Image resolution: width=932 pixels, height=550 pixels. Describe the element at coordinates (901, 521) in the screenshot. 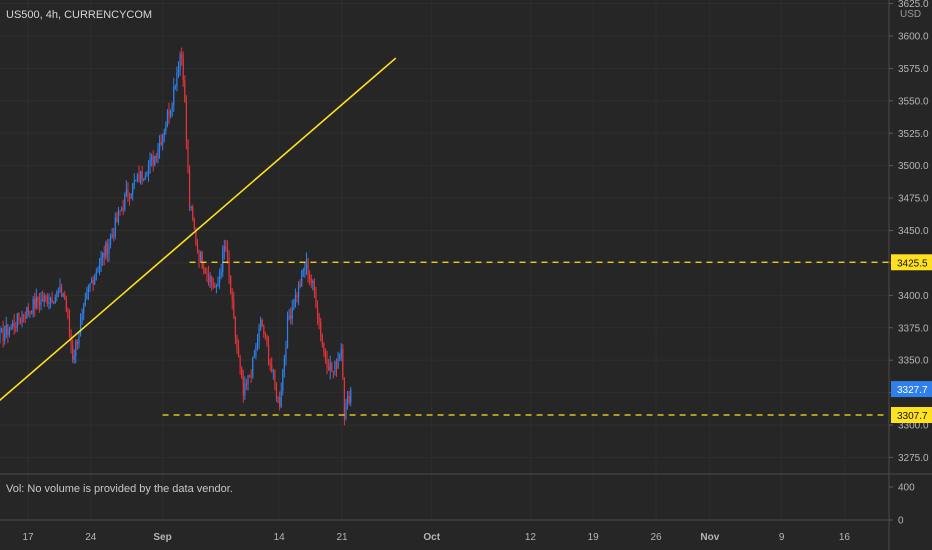

I see `volume-tick-label: 0` at that location.